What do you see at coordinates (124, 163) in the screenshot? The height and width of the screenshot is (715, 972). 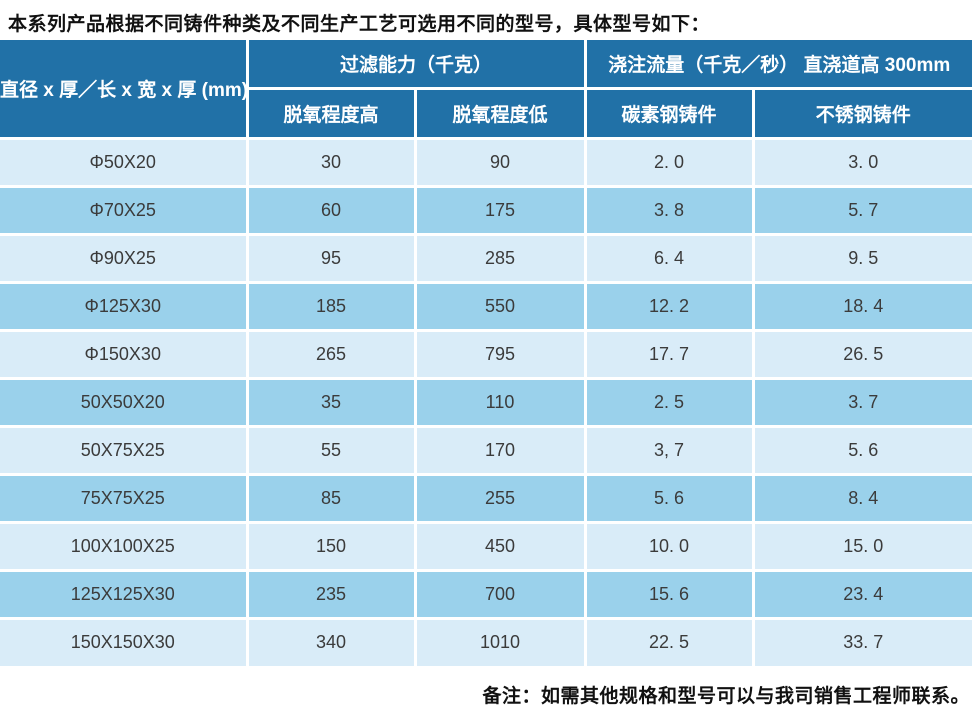 I see `spec-cell: Φ50X20` at bounding box center [124, 163].